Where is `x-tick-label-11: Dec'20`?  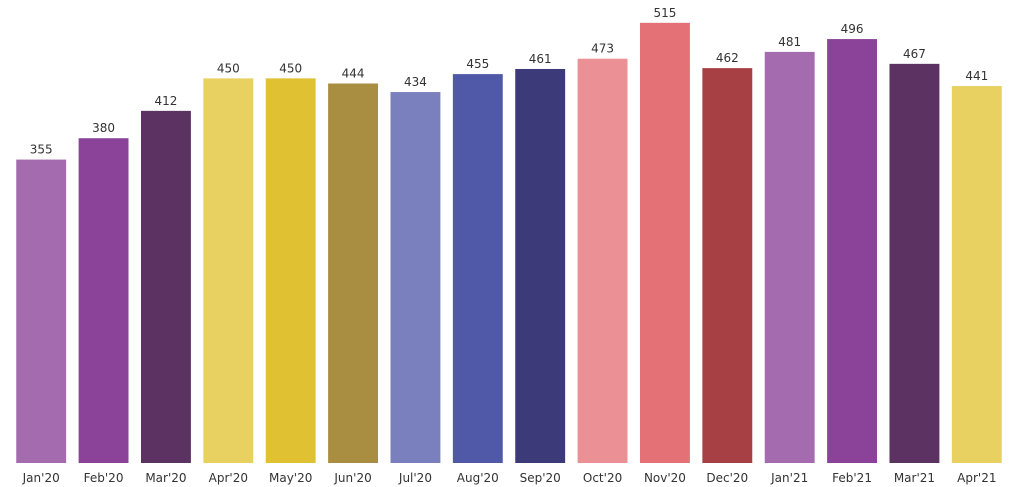
x-tick-label-11: Dec'20 is located at coordinates (727, 478).